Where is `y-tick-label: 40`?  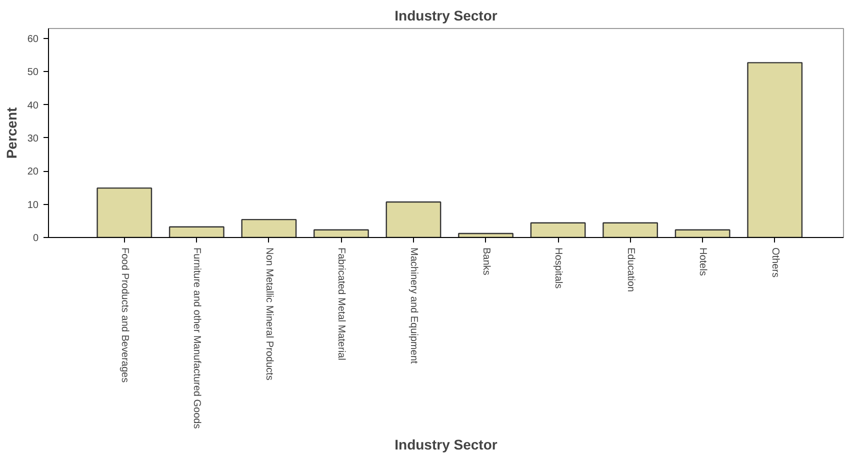 y-tick-label: 40 is located at coordinates (33, 106).